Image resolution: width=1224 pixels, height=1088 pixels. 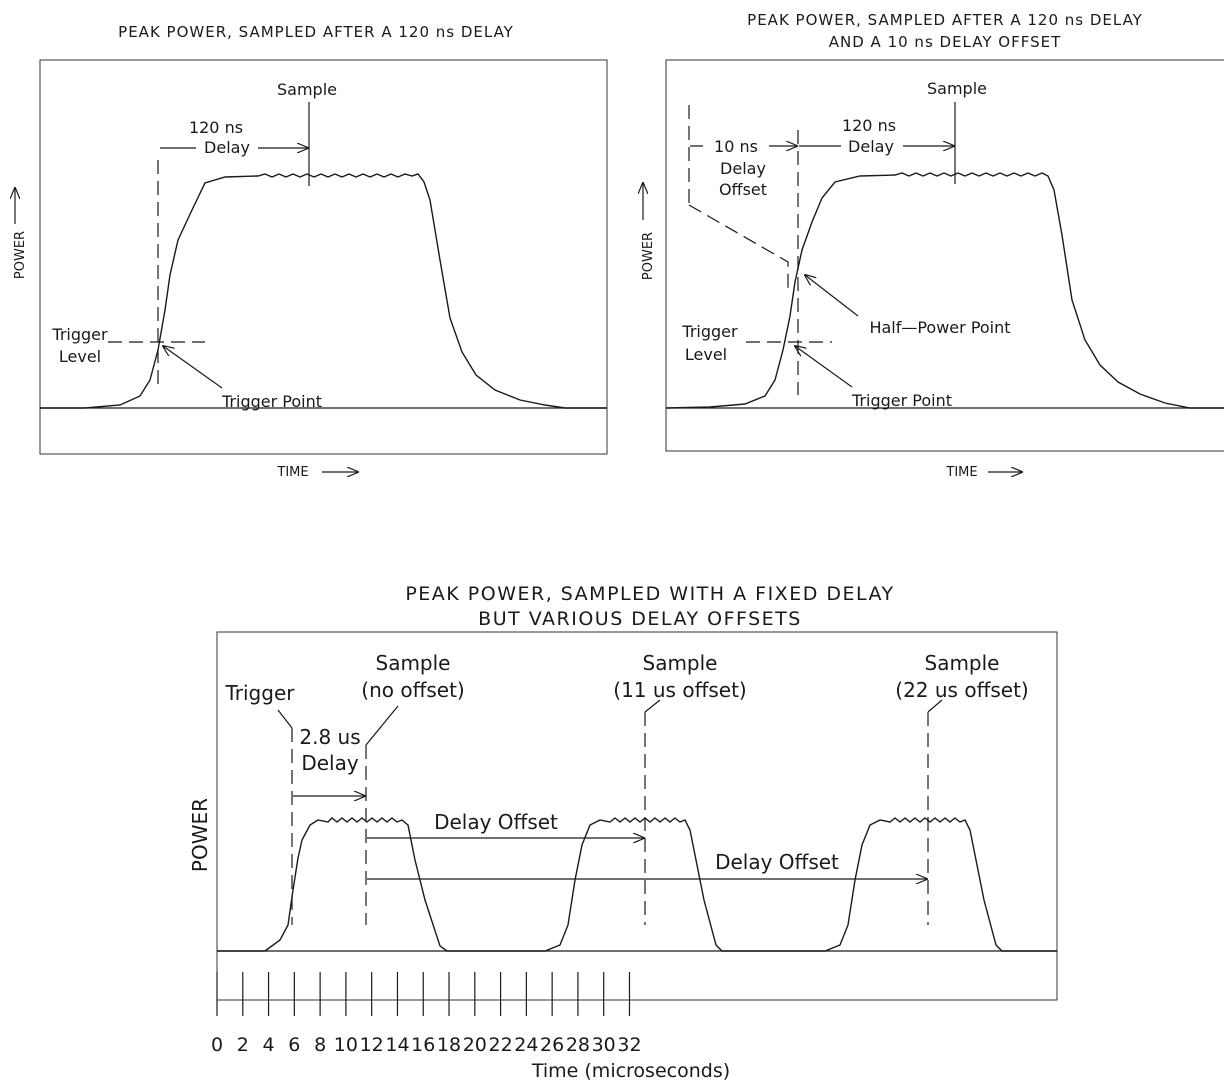 What do you see at coordinates (285, 719) in the screenshot?
I see `panel-c-trigger-leader` at bounding box center [285, 719].